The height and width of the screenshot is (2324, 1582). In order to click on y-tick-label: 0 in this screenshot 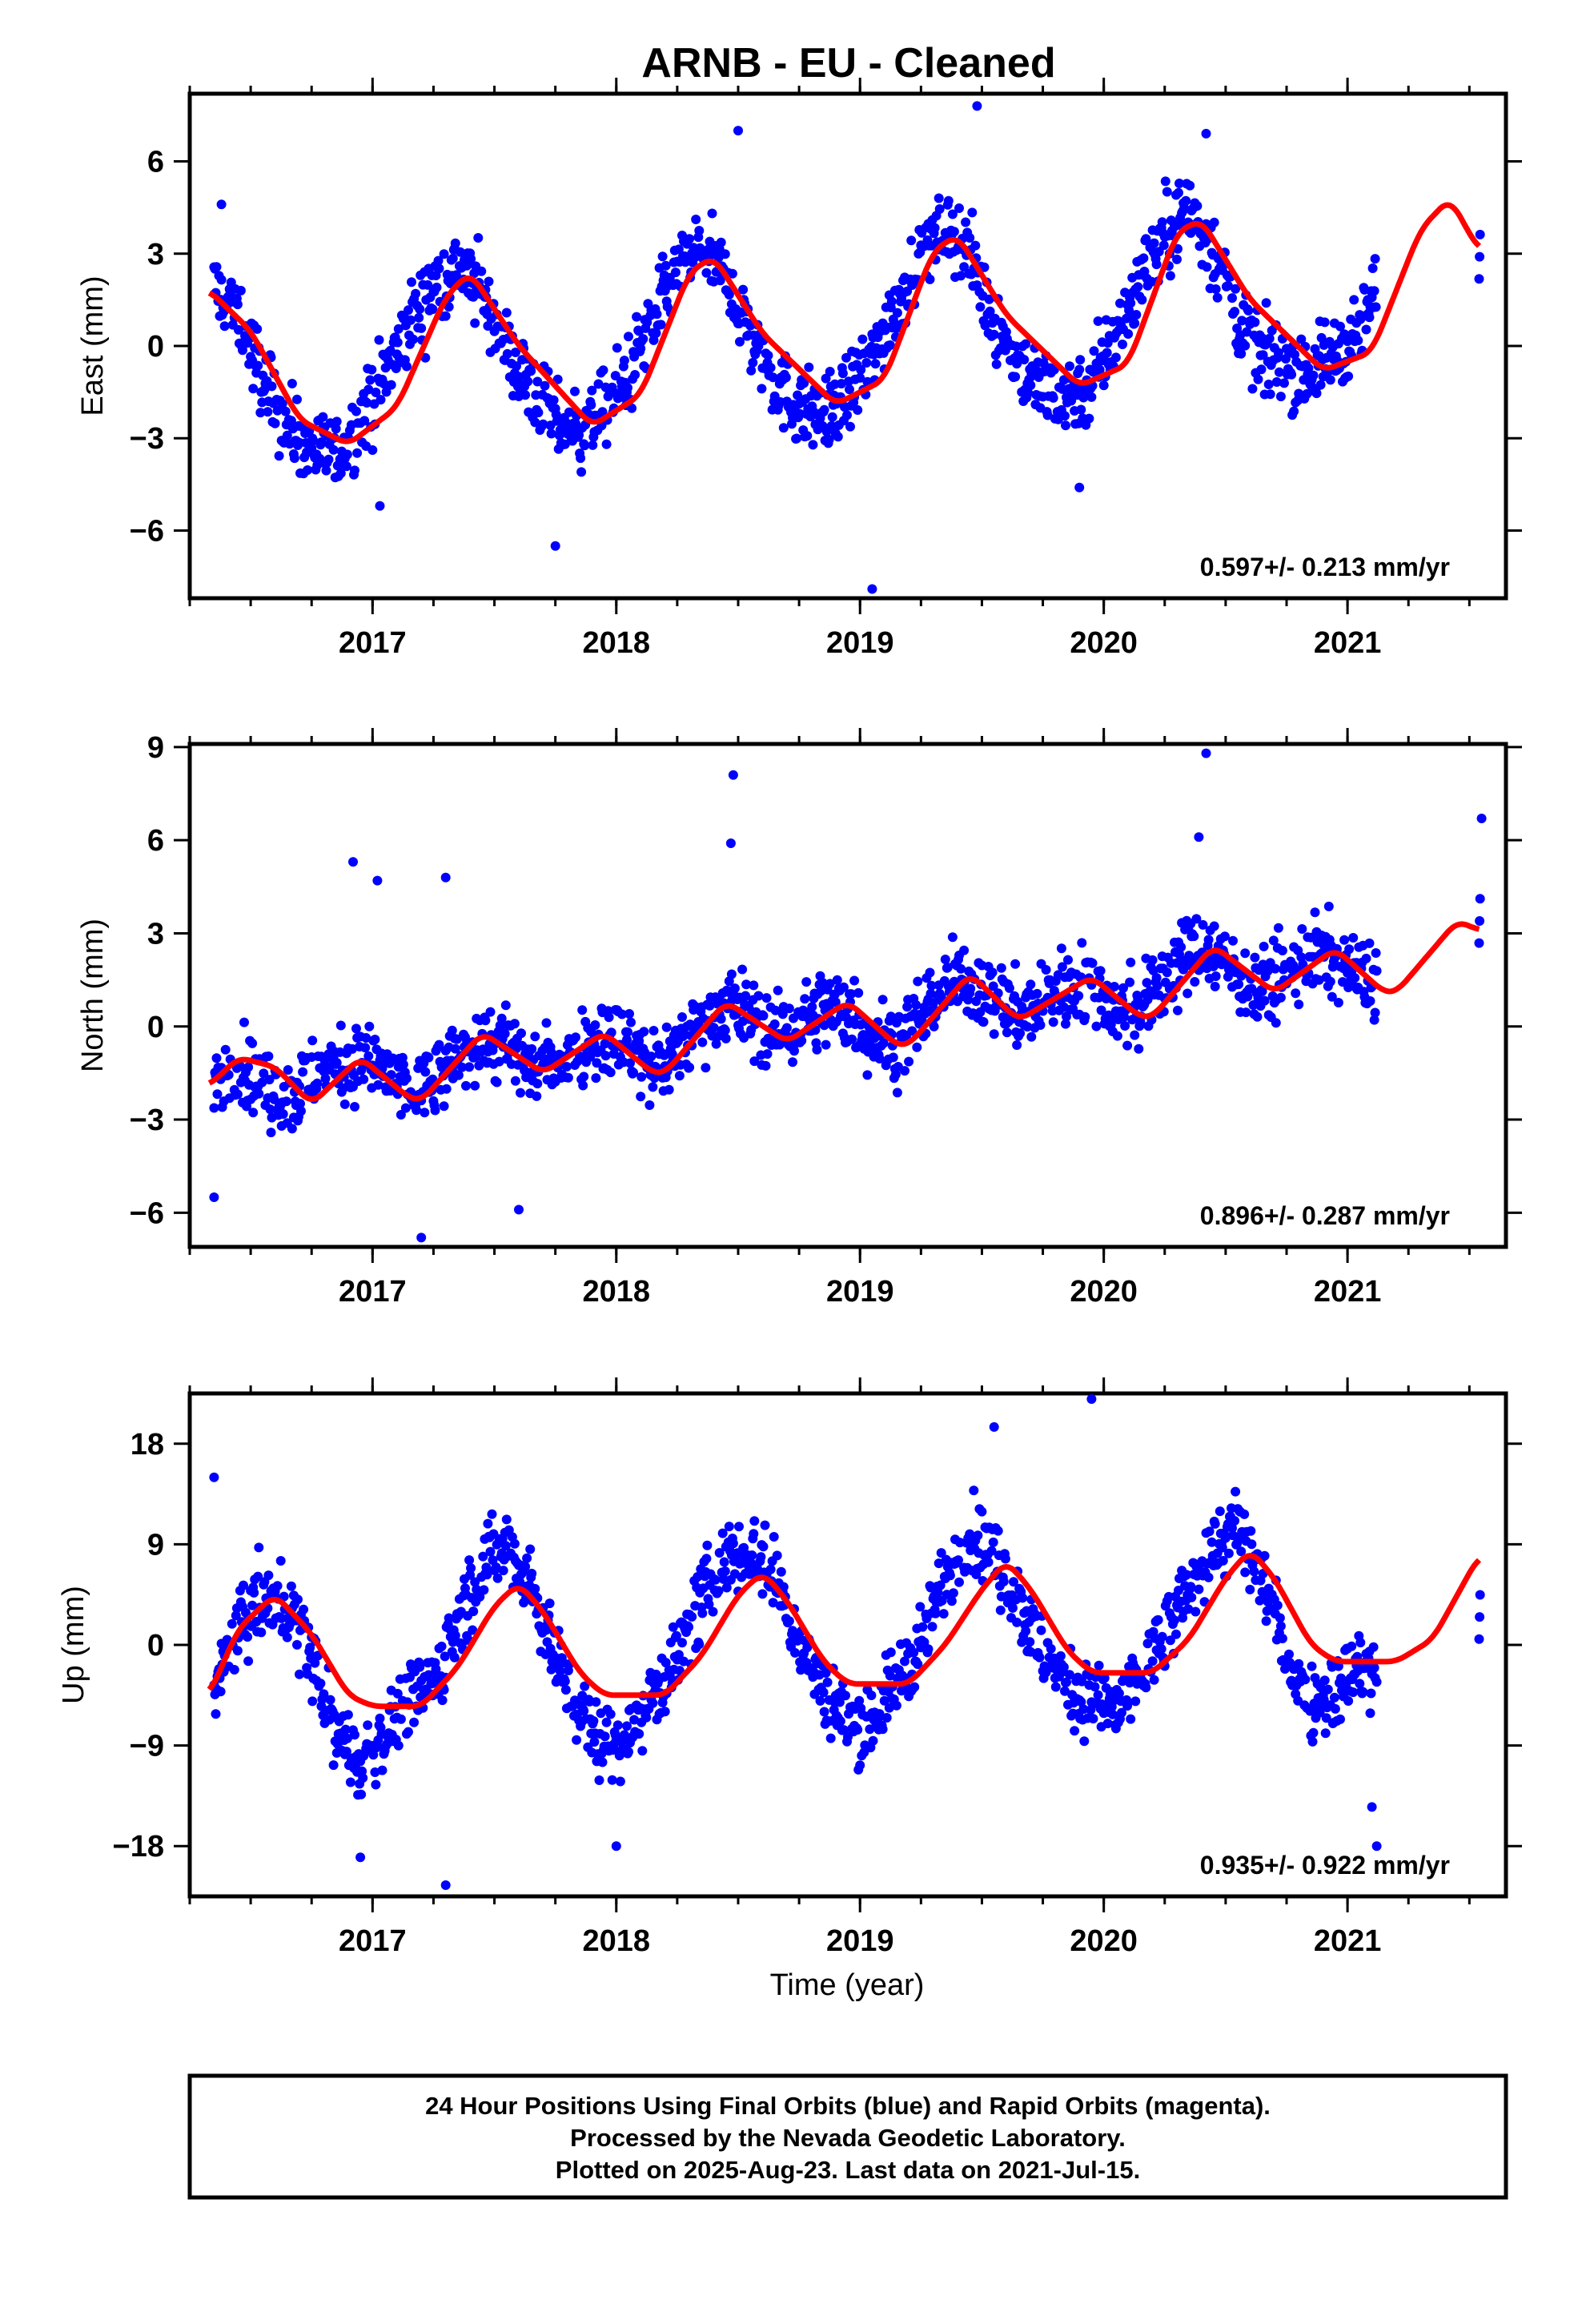, I will do `click(155, 1646)`.